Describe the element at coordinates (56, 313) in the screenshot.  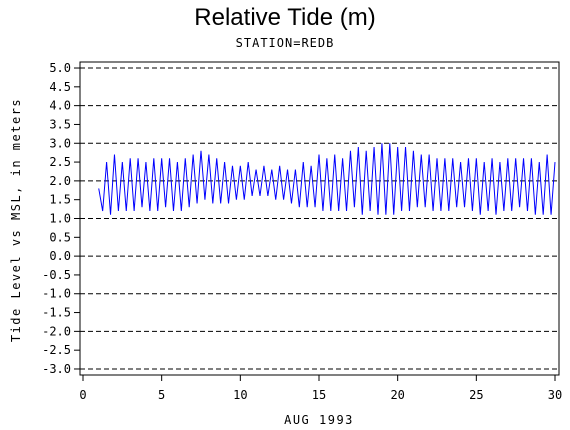
I see `y-tick-label: -1.5` at that location.